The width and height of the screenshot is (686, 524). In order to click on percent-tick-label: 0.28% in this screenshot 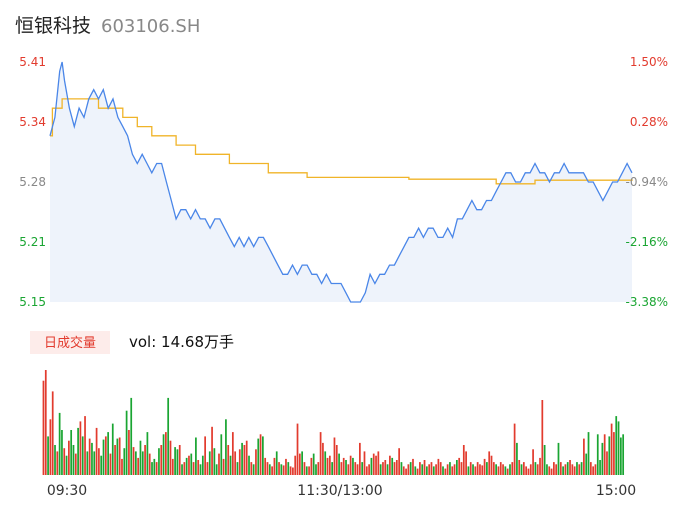, I will do `click(649, 122)`.